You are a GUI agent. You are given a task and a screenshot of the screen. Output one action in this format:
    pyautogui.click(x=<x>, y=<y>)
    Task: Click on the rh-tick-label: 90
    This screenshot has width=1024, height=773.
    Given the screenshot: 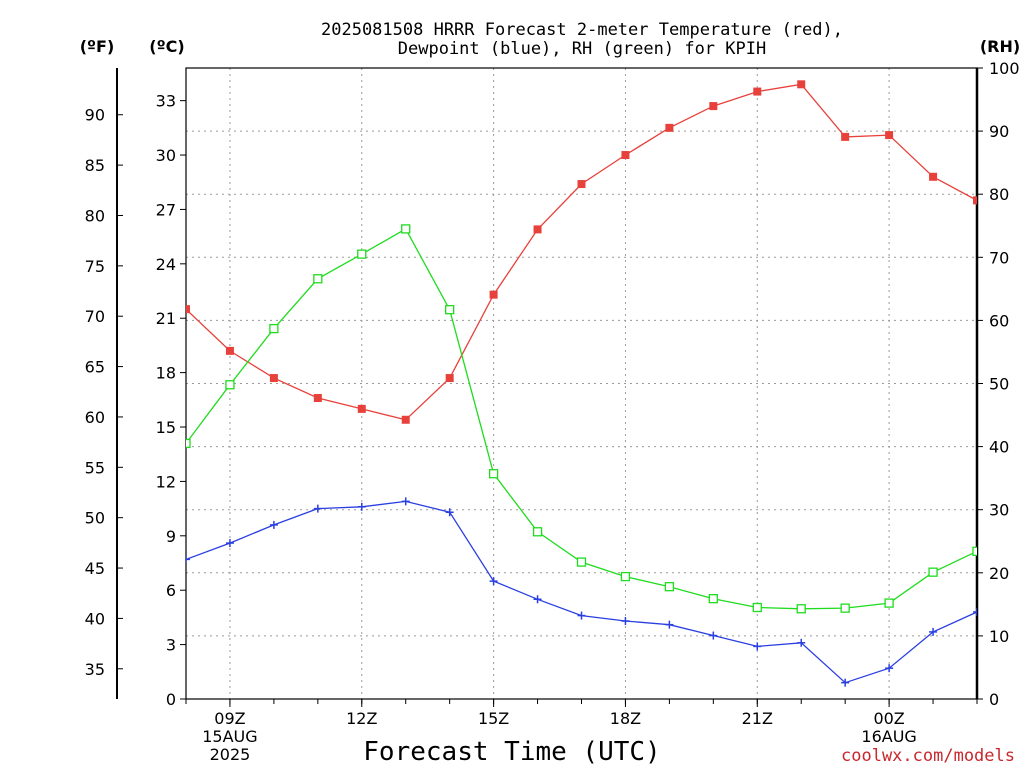 What is the action you would take?
    pyautogui.click(x=999, y=131)
    